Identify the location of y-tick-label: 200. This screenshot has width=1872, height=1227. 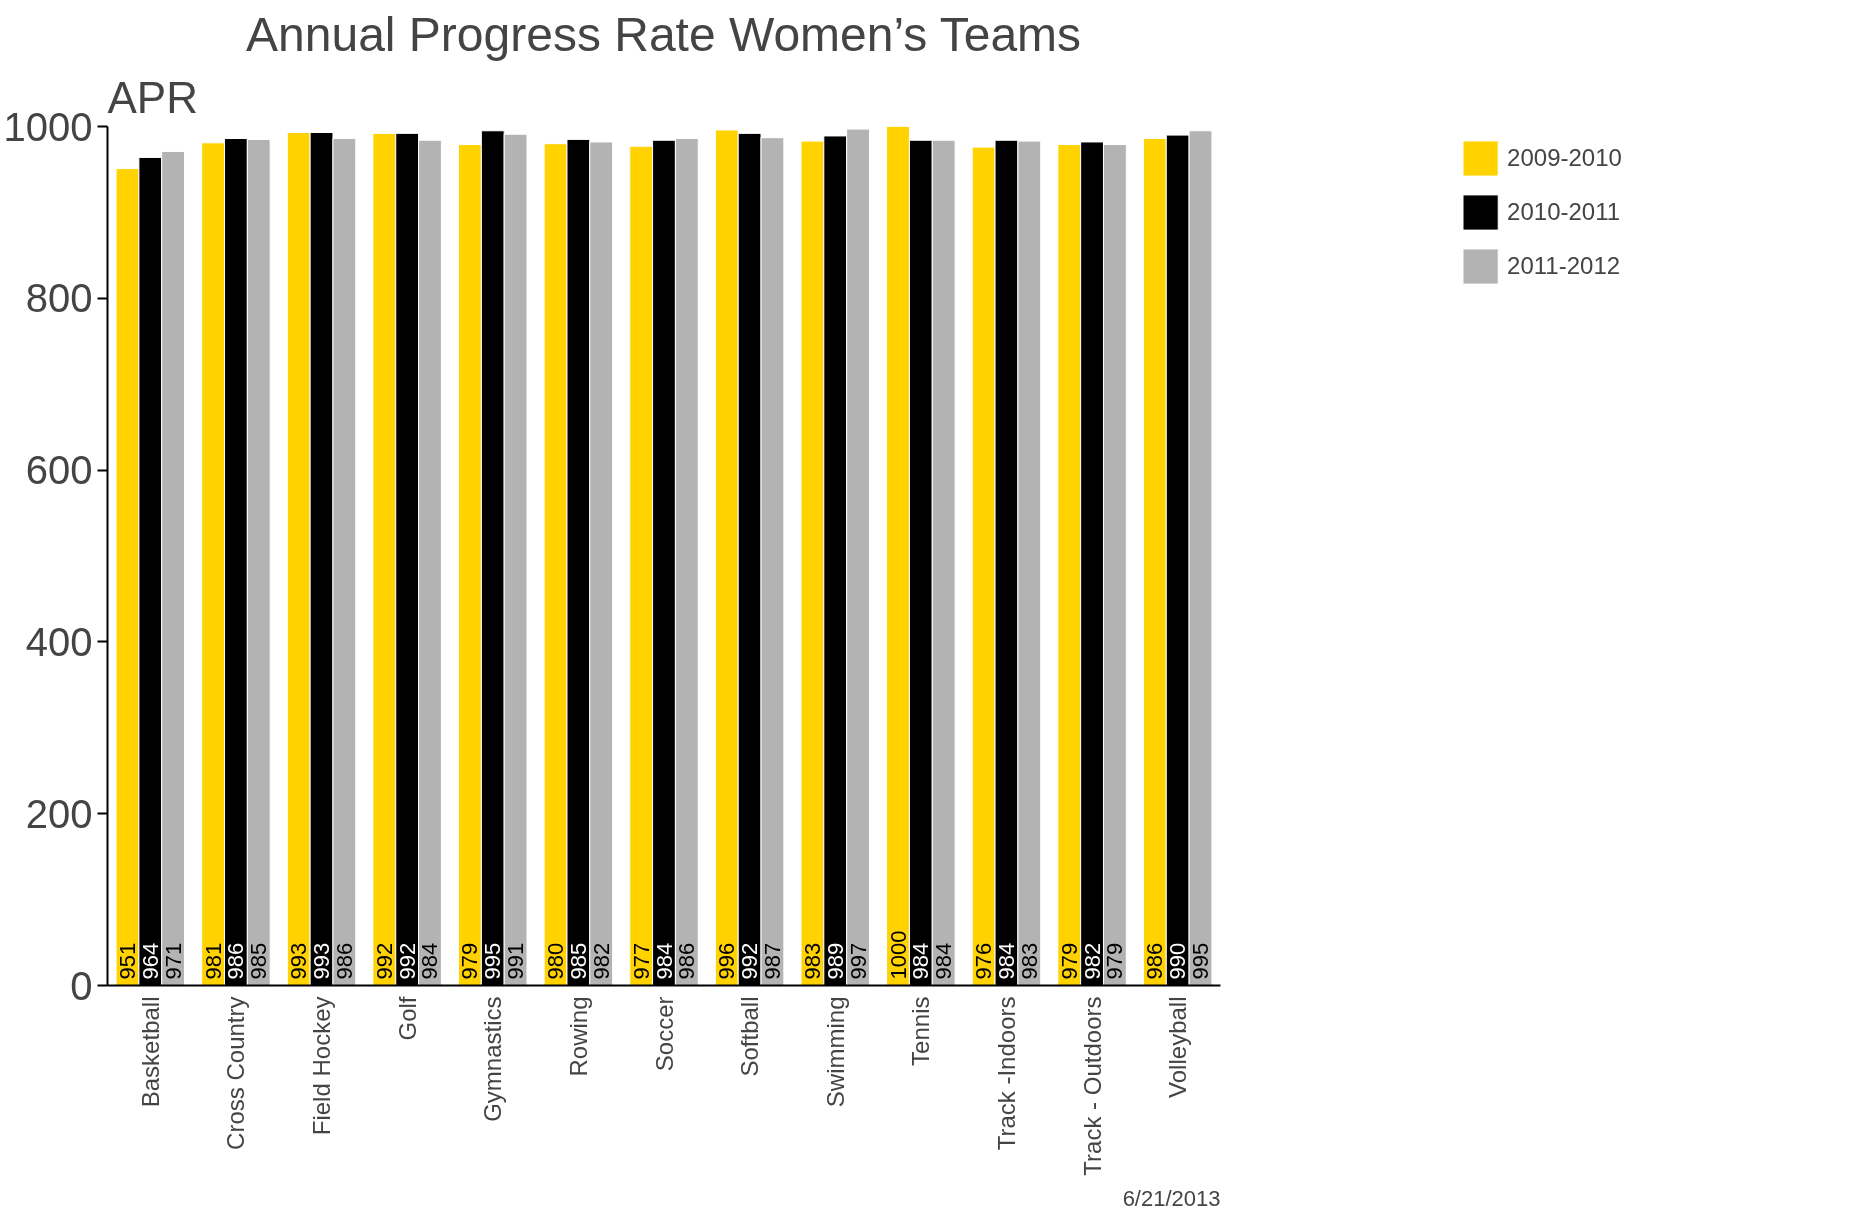
(59, 813).